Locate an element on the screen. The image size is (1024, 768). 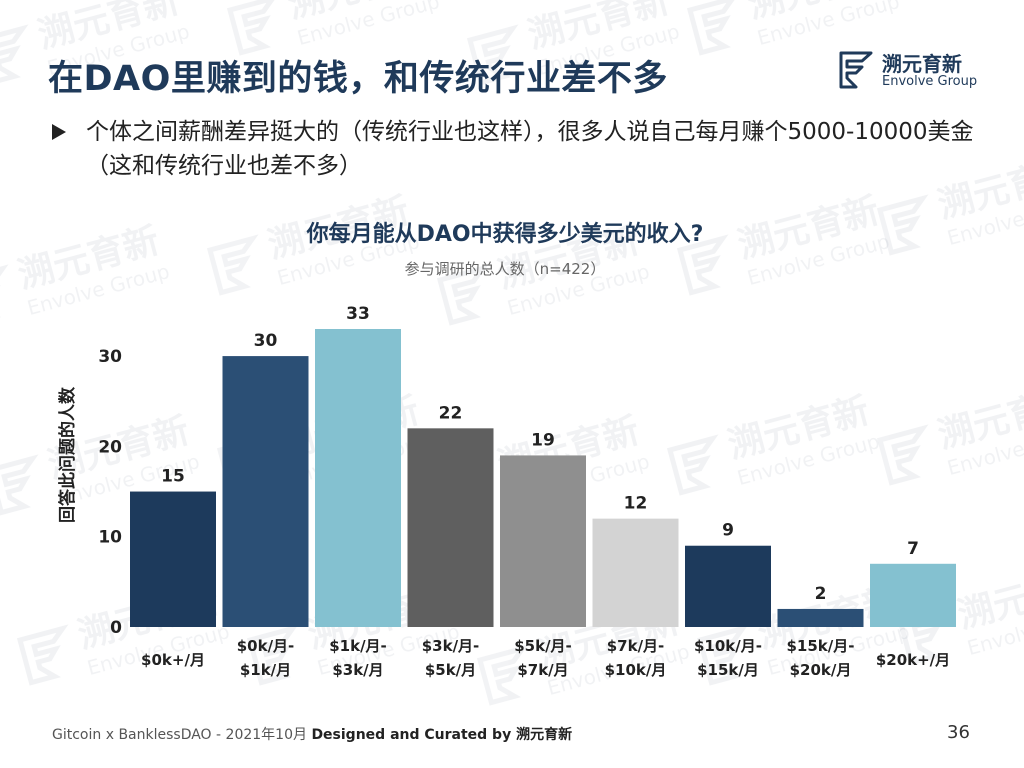
envolve-logo: 溯元育新 Envolve Group is located at coordinates (908, 73).